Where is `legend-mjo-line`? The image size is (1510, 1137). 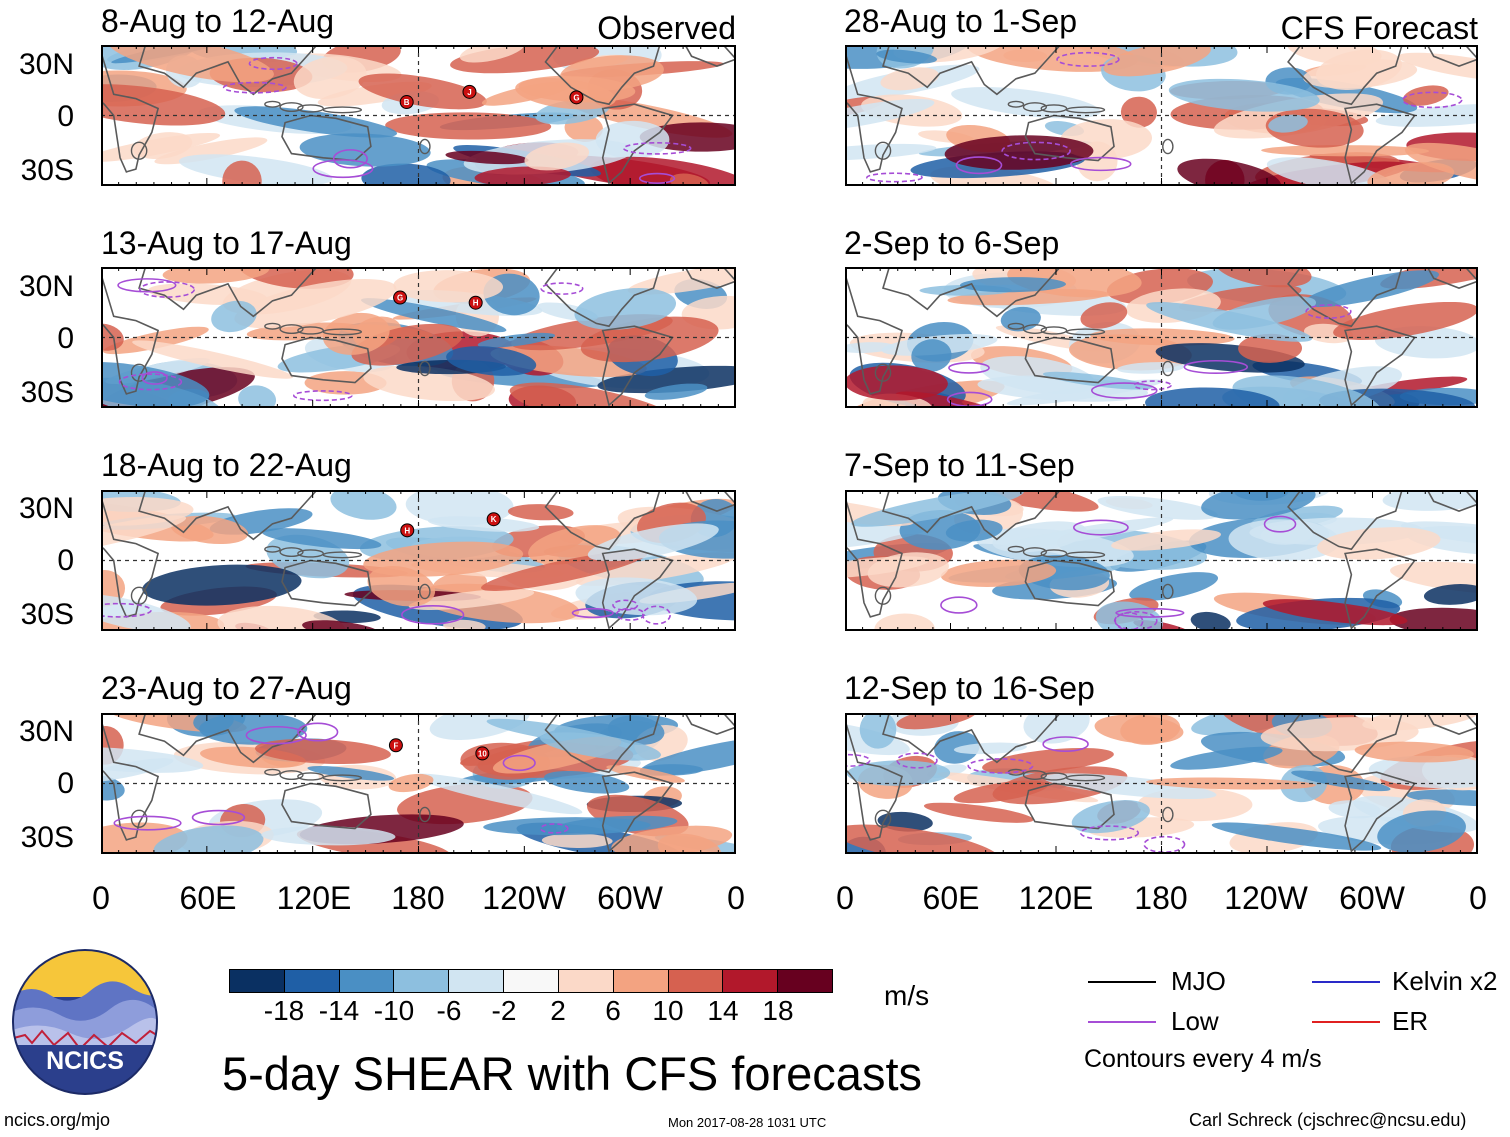
legend-mjo-line is located at coordinates (1122, 982).